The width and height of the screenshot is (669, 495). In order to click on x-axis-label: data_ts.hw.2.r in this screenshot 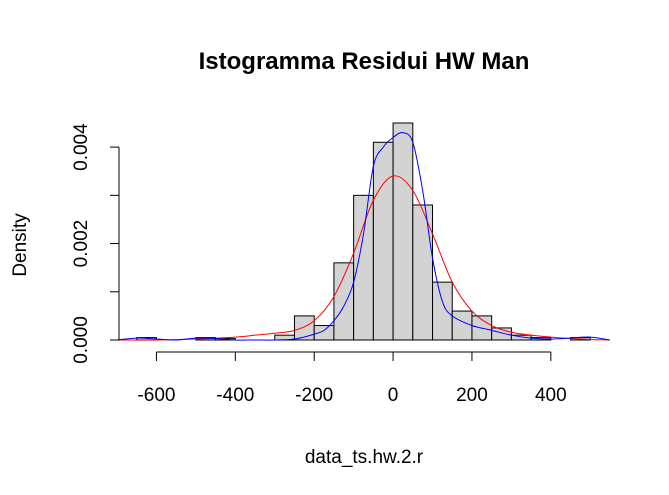, I will do `click(364, 457)`.